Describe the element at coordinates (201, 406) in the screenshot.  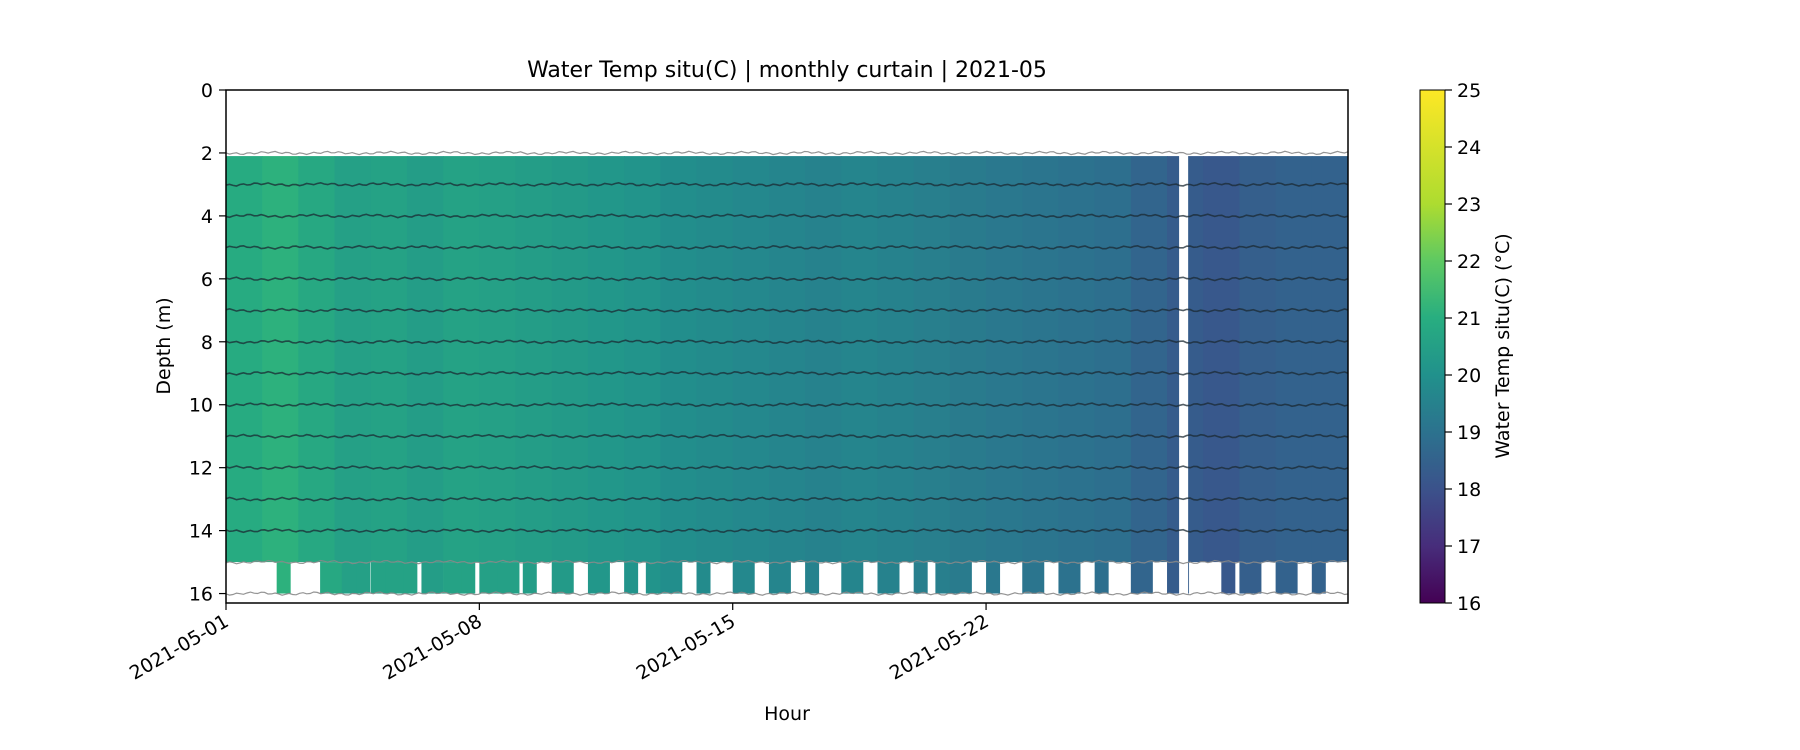
I see `y-tick-label: 10` at that location.